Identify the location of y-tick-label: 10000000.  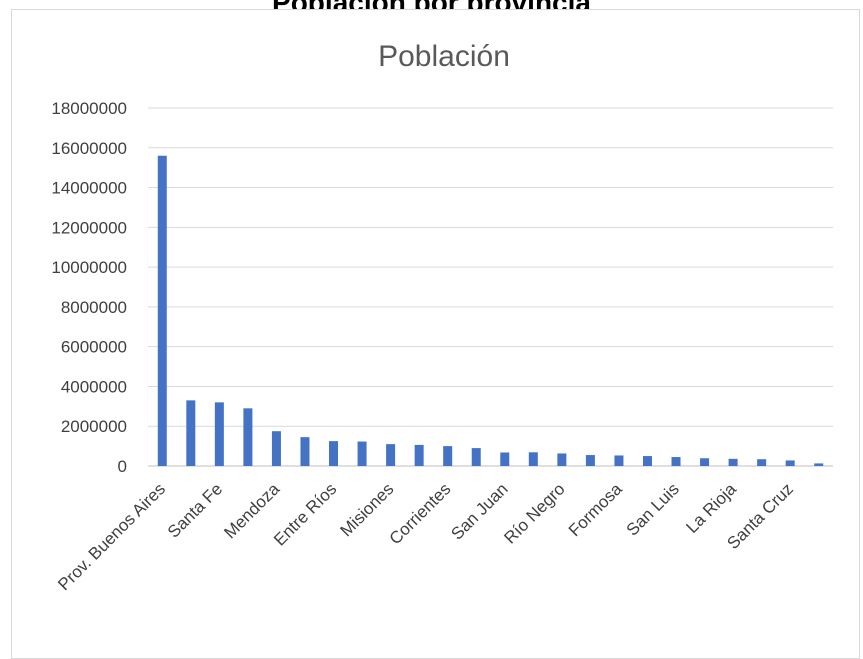
(89, 267).